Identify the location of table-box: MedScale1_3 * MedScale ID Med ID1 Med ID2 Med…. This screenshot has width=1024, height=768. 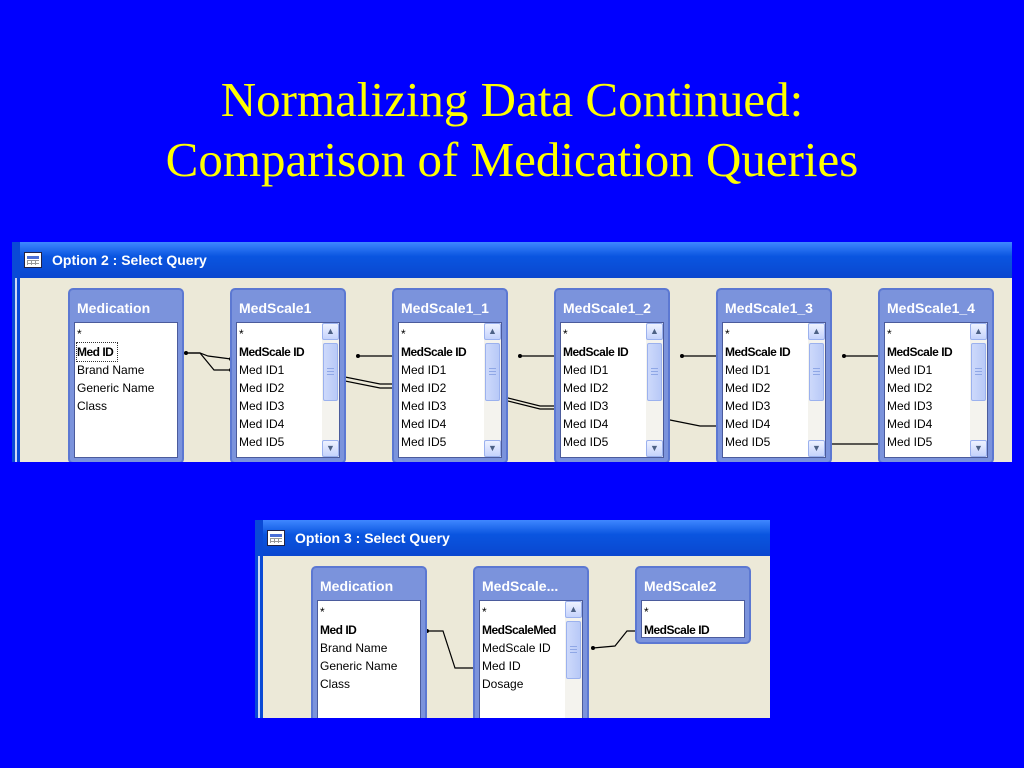
(774, 375).